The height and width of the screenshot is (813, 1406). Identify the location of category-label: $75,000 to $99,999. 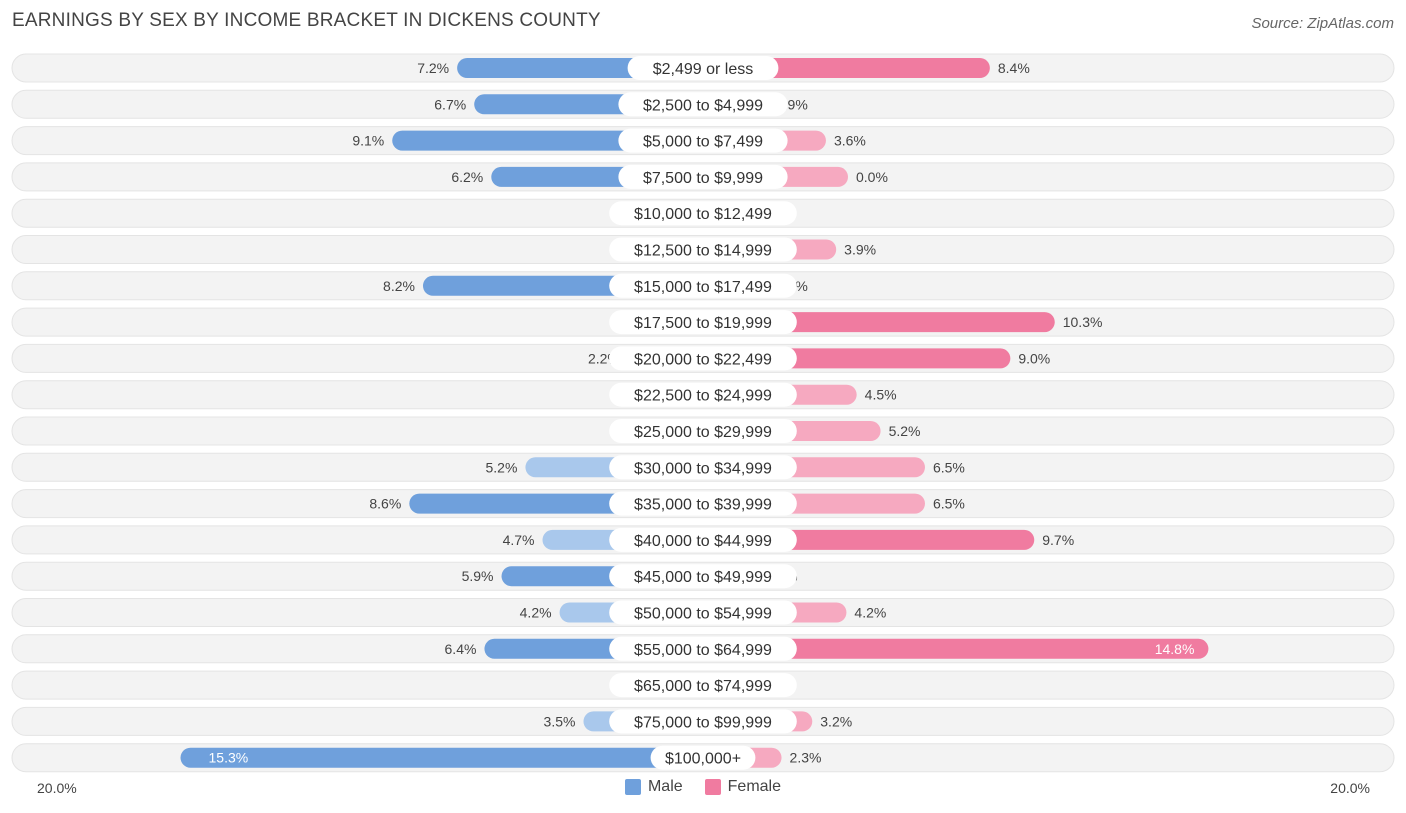
(703, 722).